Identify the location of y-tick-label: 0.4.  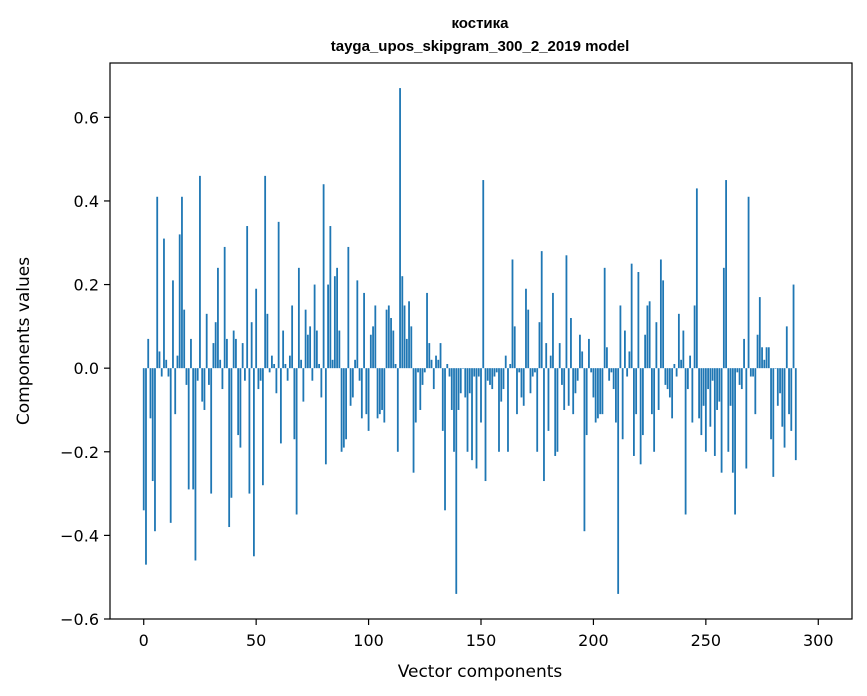
(86, 201).